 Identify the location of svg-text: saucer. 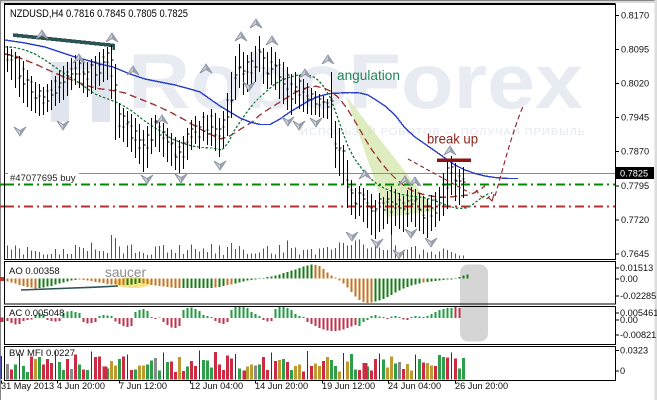
(125, 272).